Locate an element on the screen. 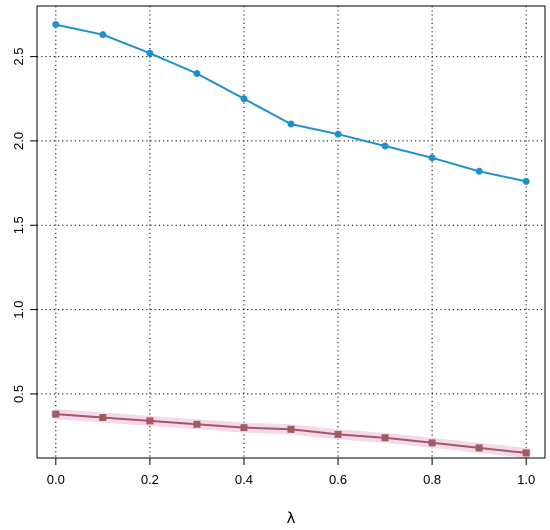 This screenshot has width=550, height=530. y-tick-label: 1.0 is located at coordinates (18, 310).